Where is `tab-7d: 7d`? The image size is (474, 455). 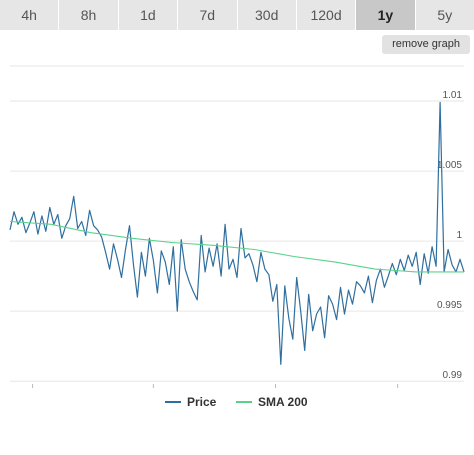
tab-7d: 7d is located at coordinates (208, 15).